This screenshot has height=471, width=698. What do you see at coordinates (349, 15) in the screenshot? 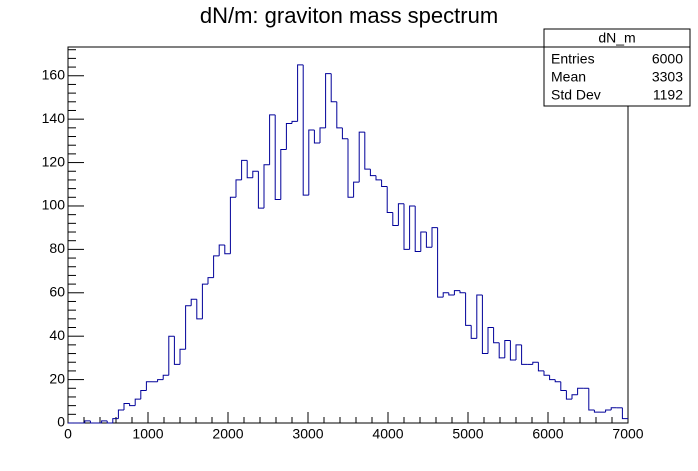
I see `chart-title: dN/m: graviton mass spectrum` at bounding box center [349, 15].